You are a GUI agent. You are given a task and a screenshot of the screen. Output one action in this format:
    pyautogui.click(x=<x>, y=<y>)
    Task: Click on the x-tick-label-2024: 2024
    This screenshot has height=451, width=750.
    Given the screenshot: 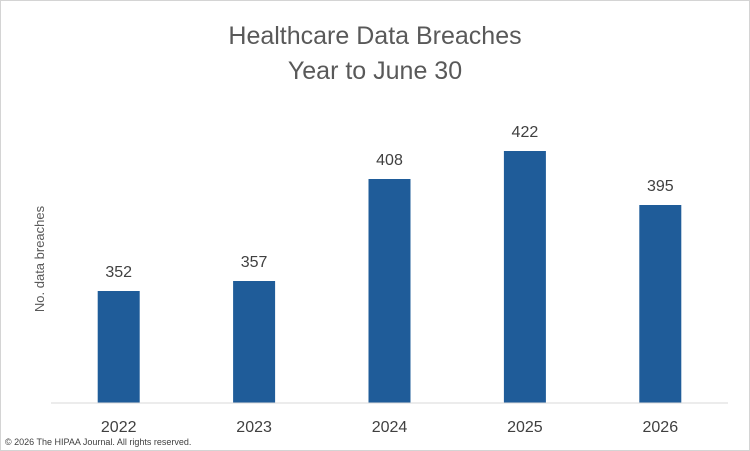 What is the action you would take?
    pyautogui.click(x=390, y=427)
    